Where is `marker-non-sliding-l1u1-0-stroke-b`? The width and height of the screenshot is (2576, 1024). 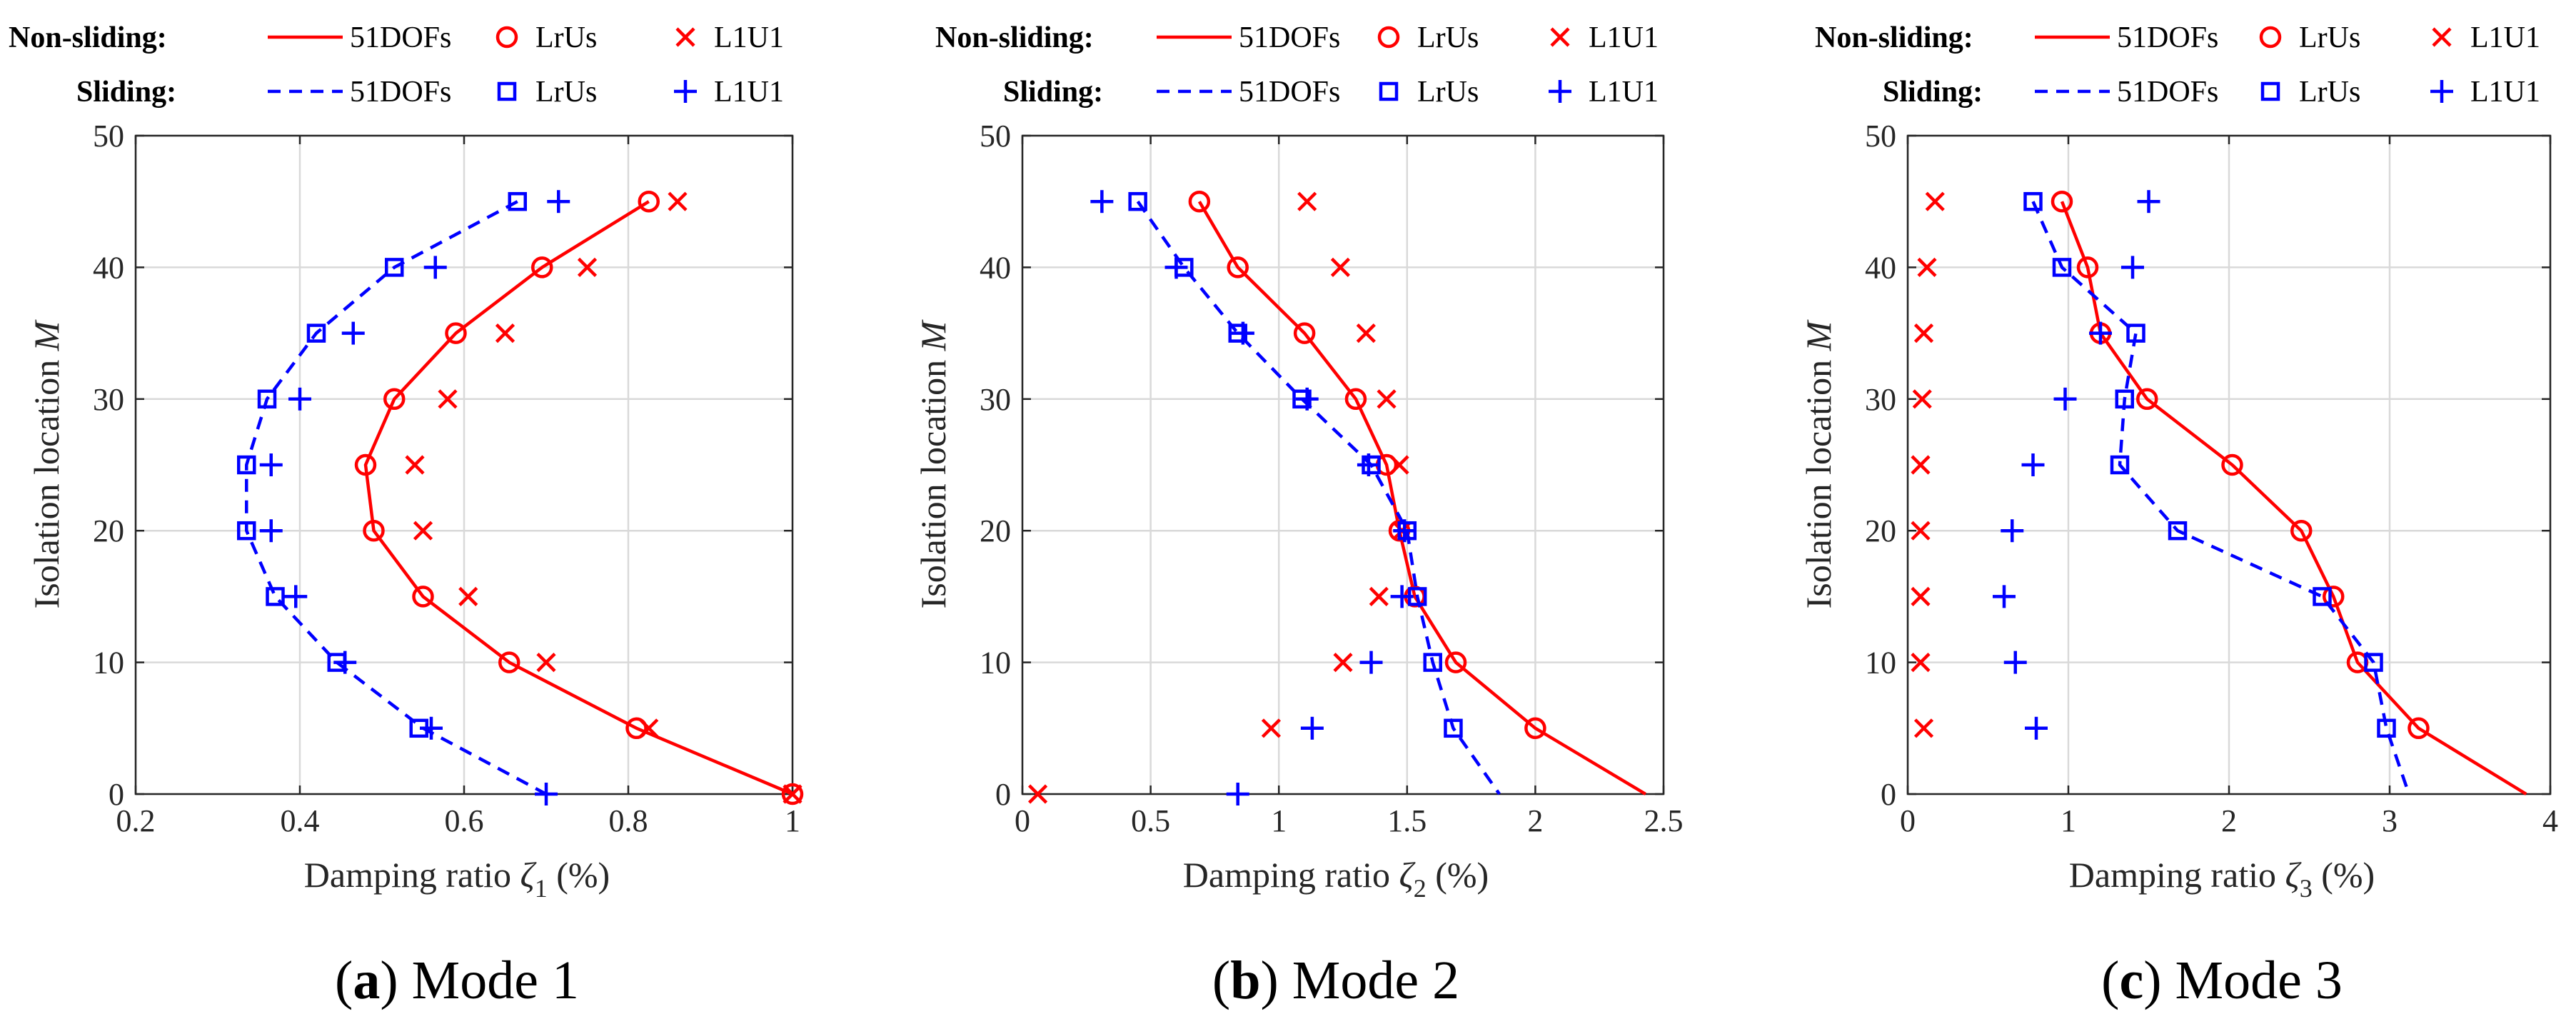 marker-non-sliding-l1u1-0-stroke-b is located at coordinates (1307, 201).